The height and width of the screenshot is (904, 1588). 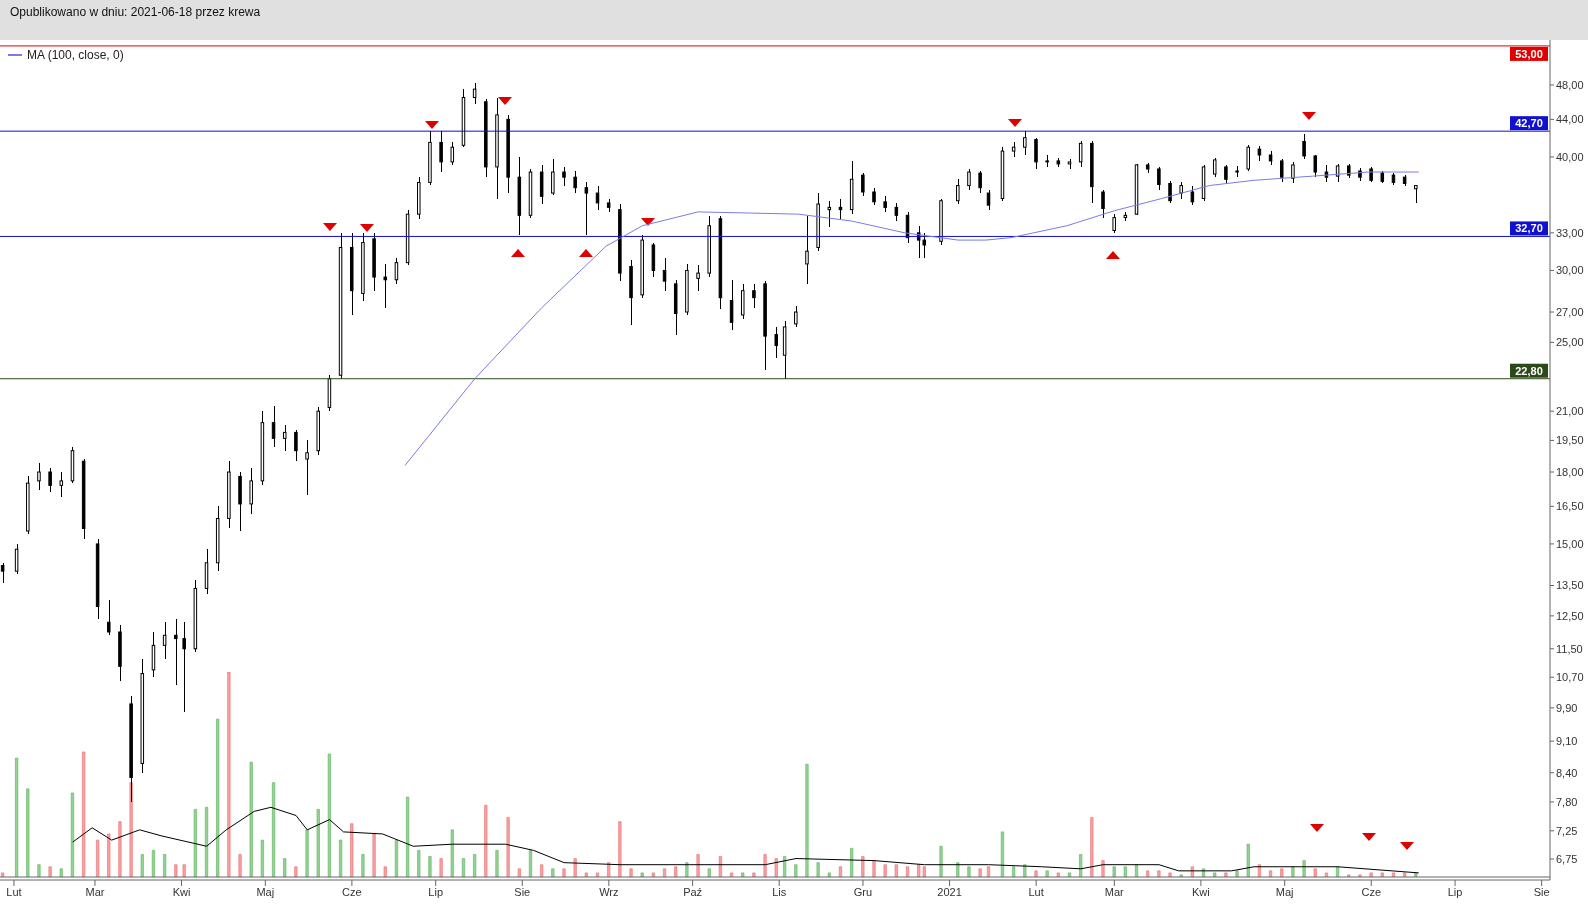 What do you see at coordinates (779, 891) in the screenshot?
I see `x-tick-label: Lis` at bounding box center [779, 891].